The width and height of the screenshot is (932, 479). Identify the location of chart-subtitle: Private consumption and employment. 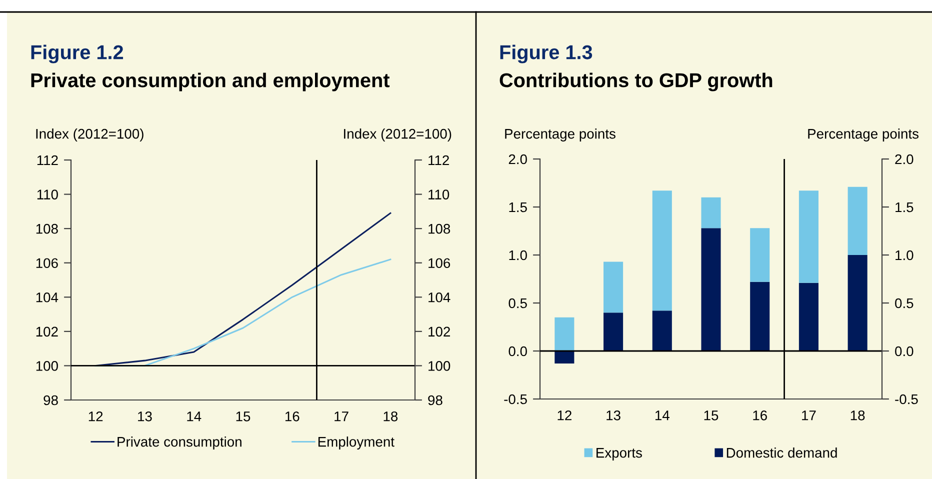
(210, 82).